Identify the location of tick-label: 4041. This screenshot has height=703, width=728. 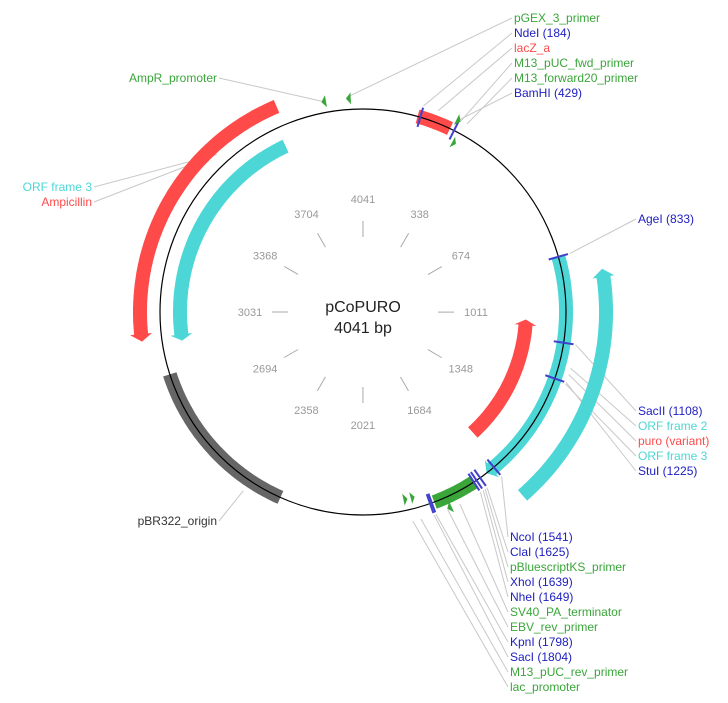
(363, 200).